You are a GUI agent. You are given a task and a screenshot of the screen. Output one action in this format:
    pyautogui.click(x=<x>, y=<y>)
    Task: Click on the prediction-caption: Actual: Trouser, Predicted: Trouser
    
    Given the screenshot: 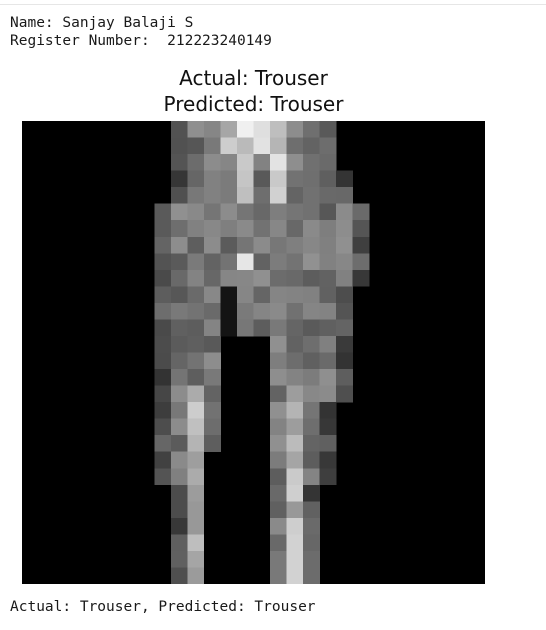 What is the action you would take?
    pyautogui.click(x=163, y=607)
    